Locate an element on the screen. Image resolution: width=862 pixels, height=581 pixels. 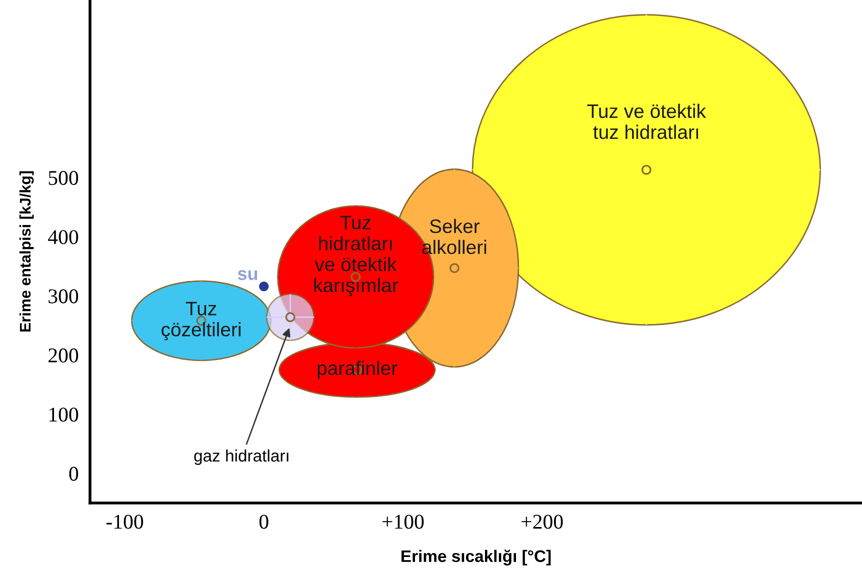
x-axis-title: Erime sıcaklığı [°C] is located at coordinates (476, 558).